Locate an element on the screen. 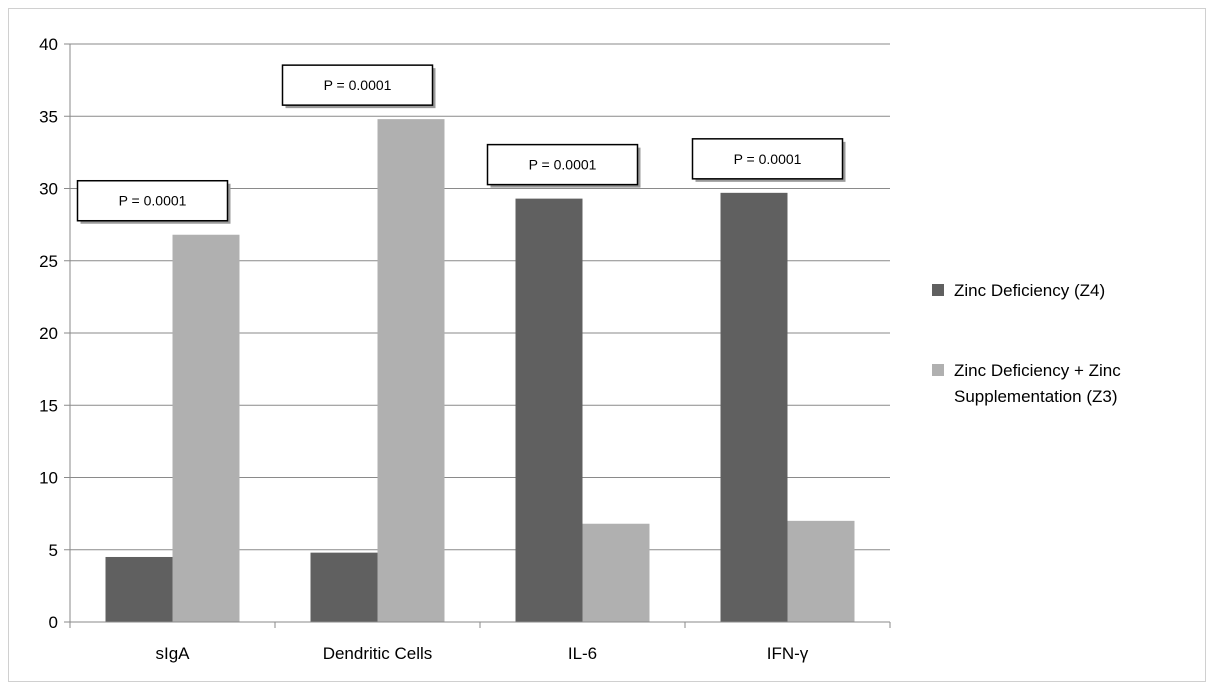 The height and width of the screenshot is (684, 1207). p-value-annotations: P = 0.0001 P = 0.0001 P = 0.0001 P = 0.0001 is located at coordinates (461, 144).